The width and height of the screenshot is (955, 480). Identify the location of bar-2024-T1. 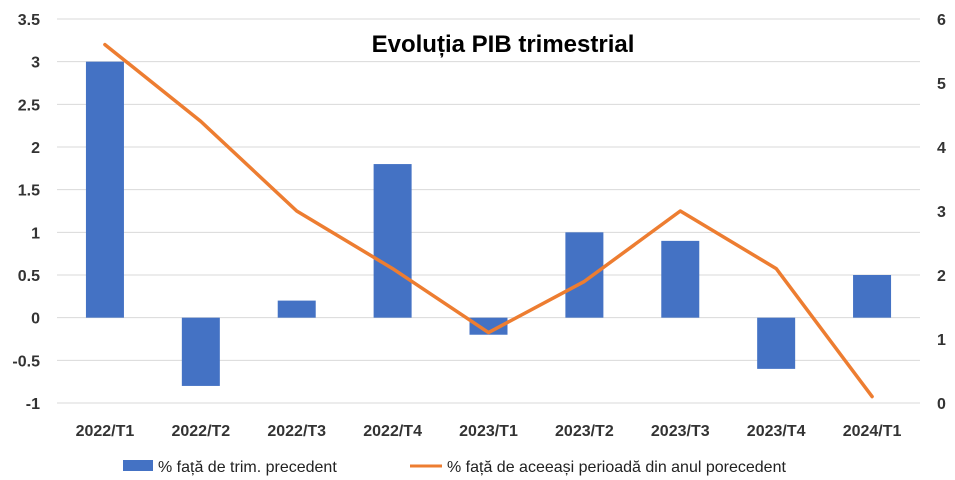
(872, 296).